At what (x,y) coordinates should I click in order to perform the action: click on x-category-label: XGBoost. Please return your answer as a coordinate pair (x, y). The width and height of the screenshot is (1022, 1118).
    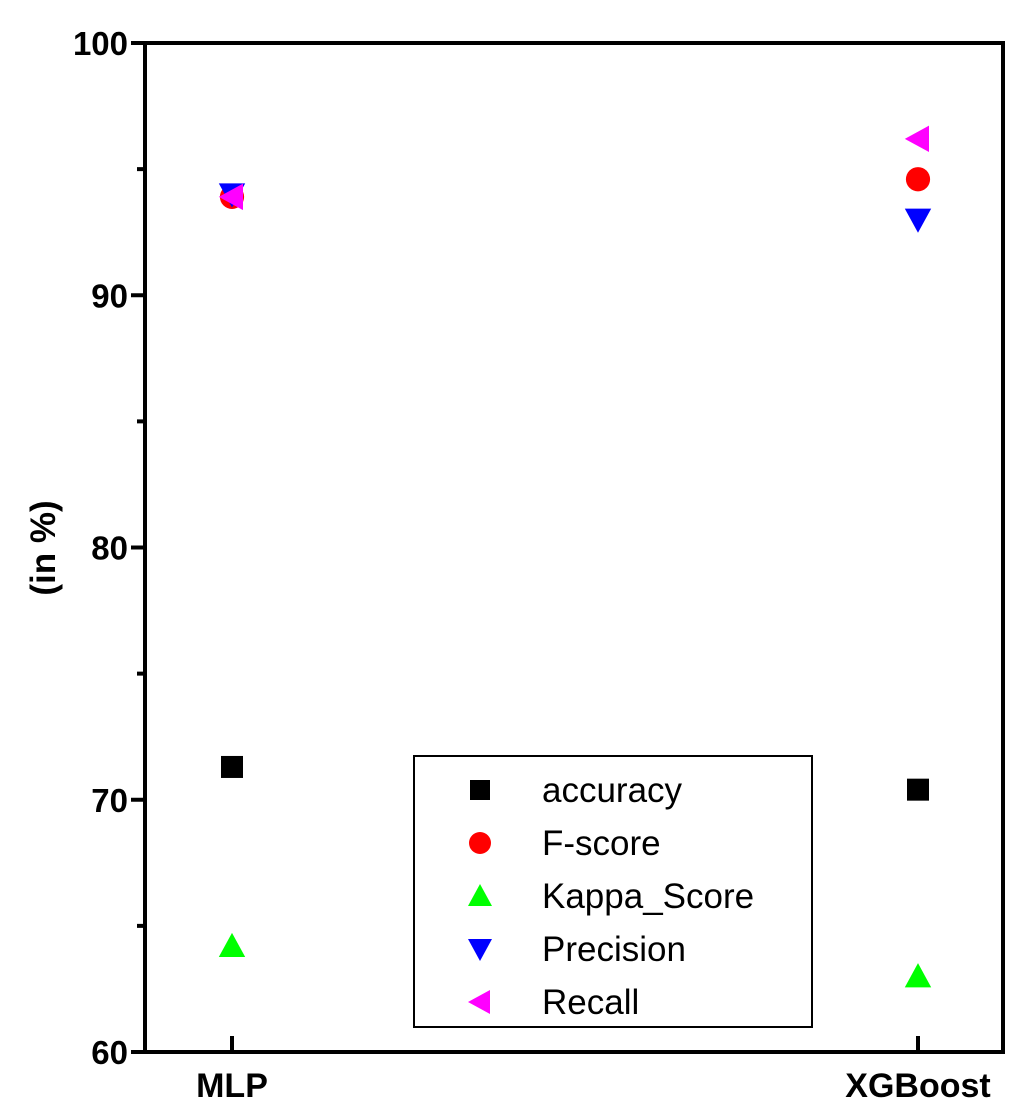
    Looking at the image, I should click on (917, 1086).